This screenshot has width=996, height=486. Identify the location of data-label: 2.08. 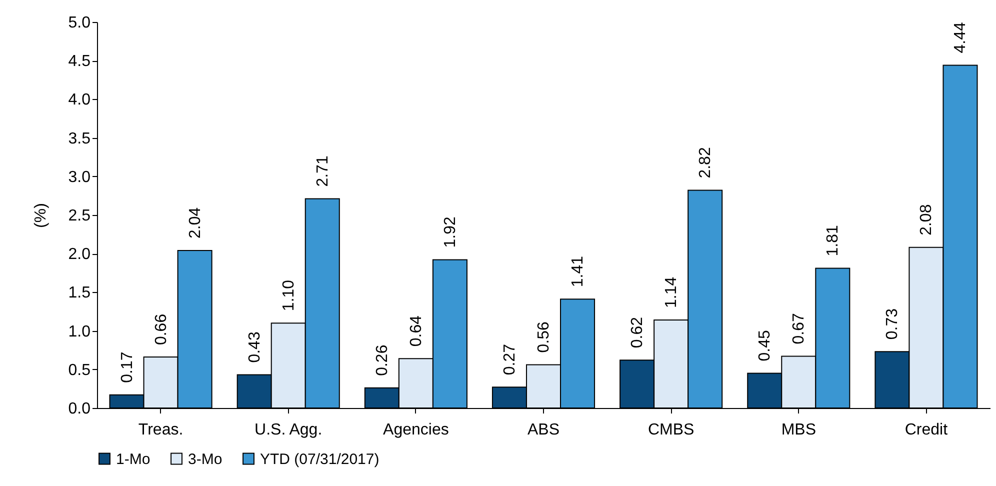
(927, 220).